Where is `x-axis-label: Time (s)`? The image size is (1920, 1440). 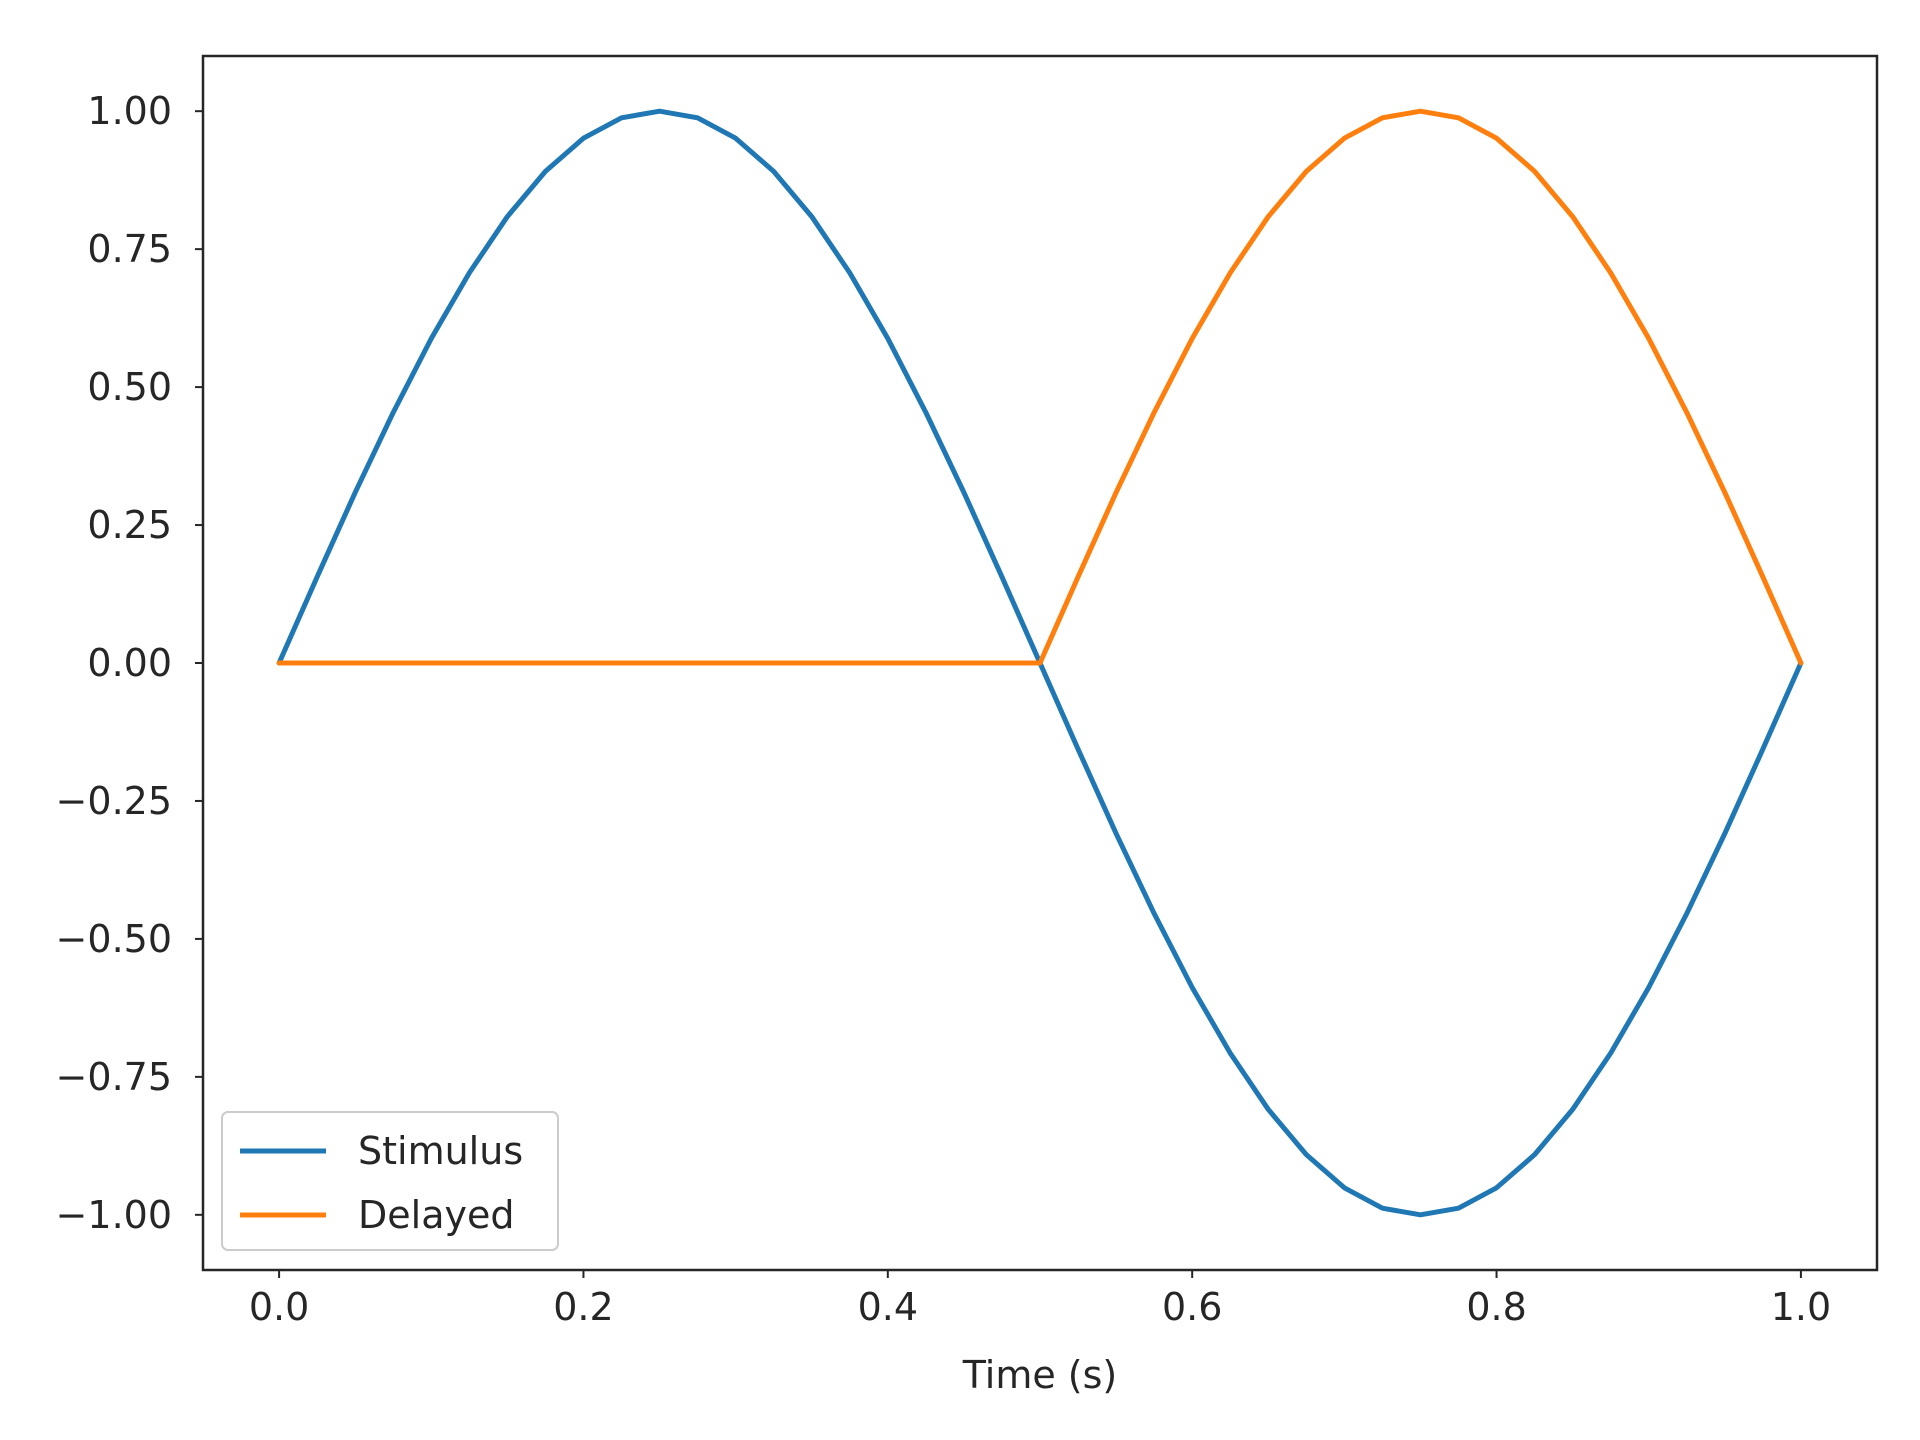 x-axis-label: Time (s) is located at coordinates (1040, 1375).